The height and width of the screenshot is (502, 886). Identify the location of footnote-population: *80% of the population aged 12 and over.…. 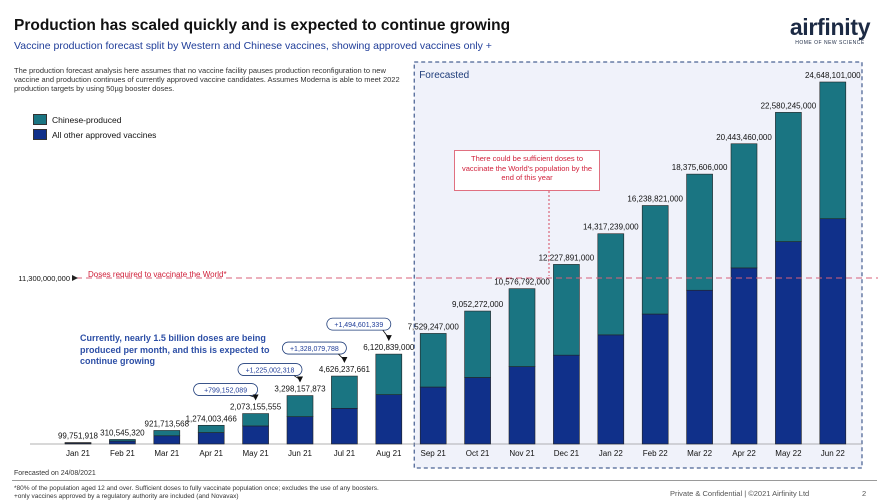
(196, 488).